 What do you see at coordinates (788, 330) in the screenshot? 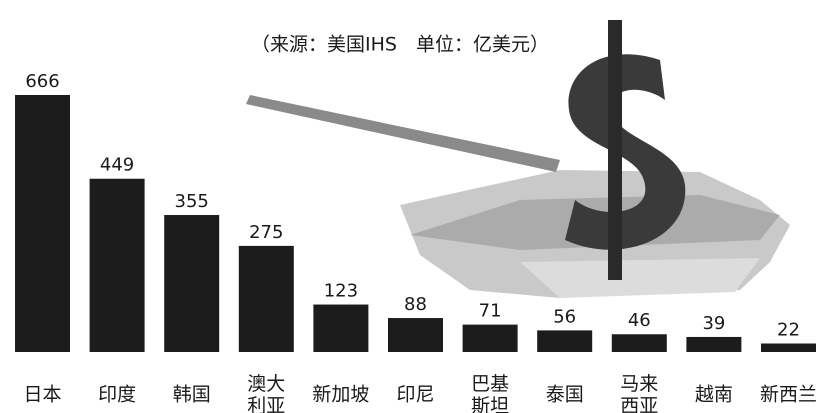
I see `value-label: 22` at bounding box center [788, 330].